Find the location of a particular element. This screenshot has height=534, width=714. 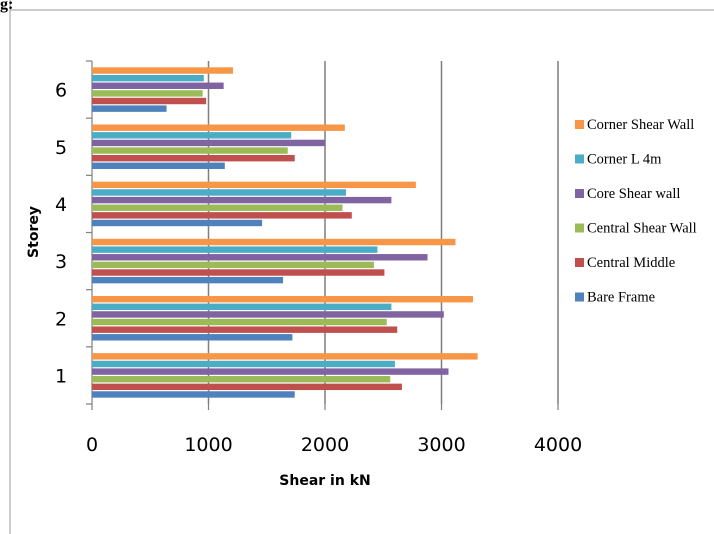

legend-label: Central Shear Wall is located at coordinates (642, 229).